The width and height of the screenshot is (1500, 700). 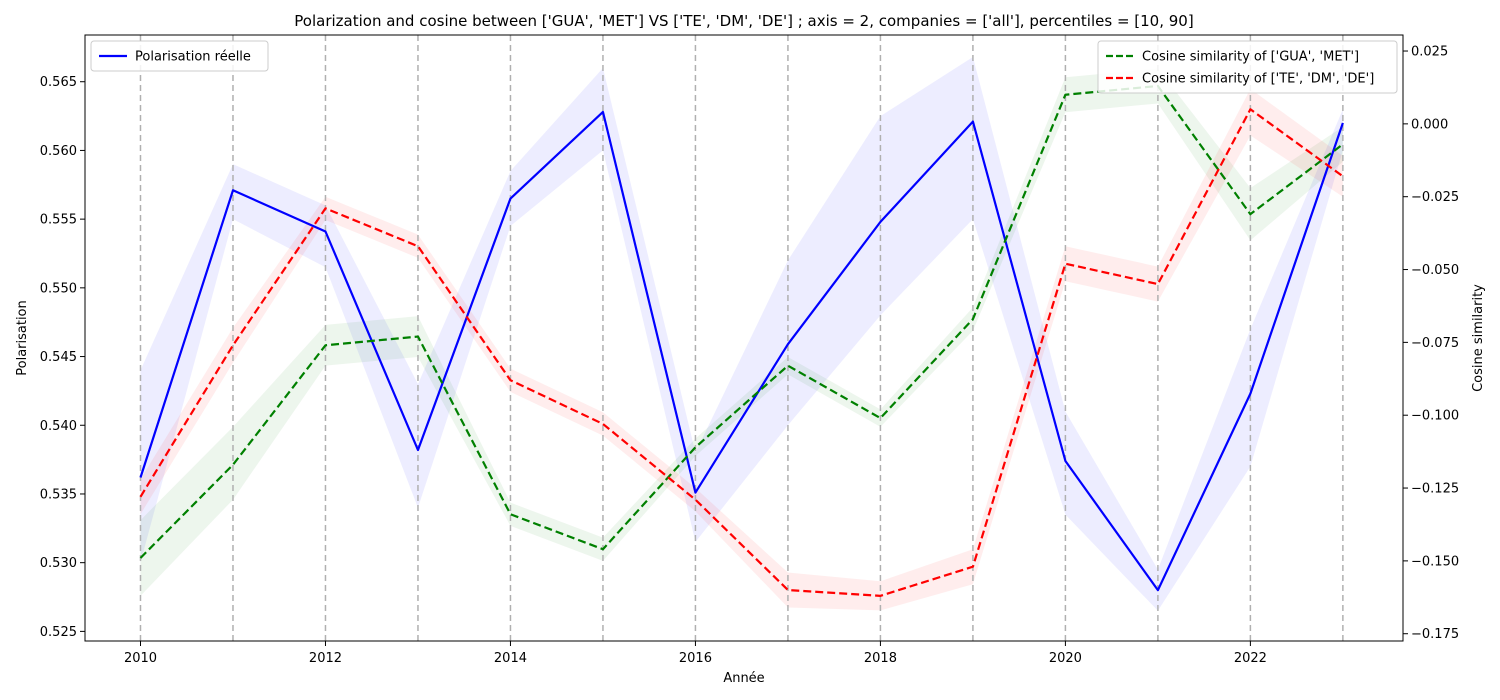 What do you see at coordinates (58, 494) in the screenshot?
I see `y-left-tick-label: 0.535` at bounding box center [58, 494].